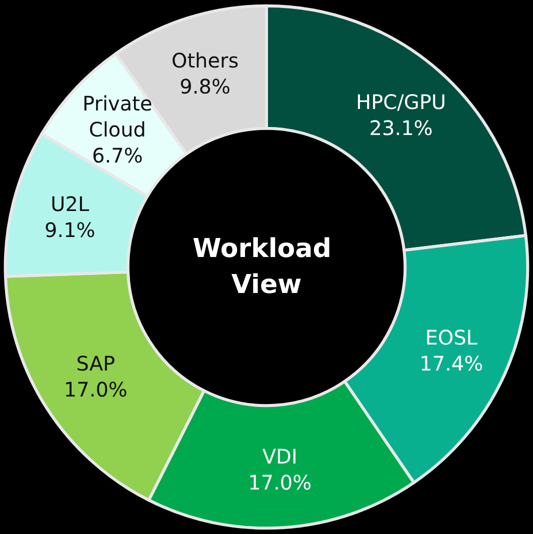  Describe the element at coordinates (205, 60) in the screenshot. I see `slice-label: Others` at that location.